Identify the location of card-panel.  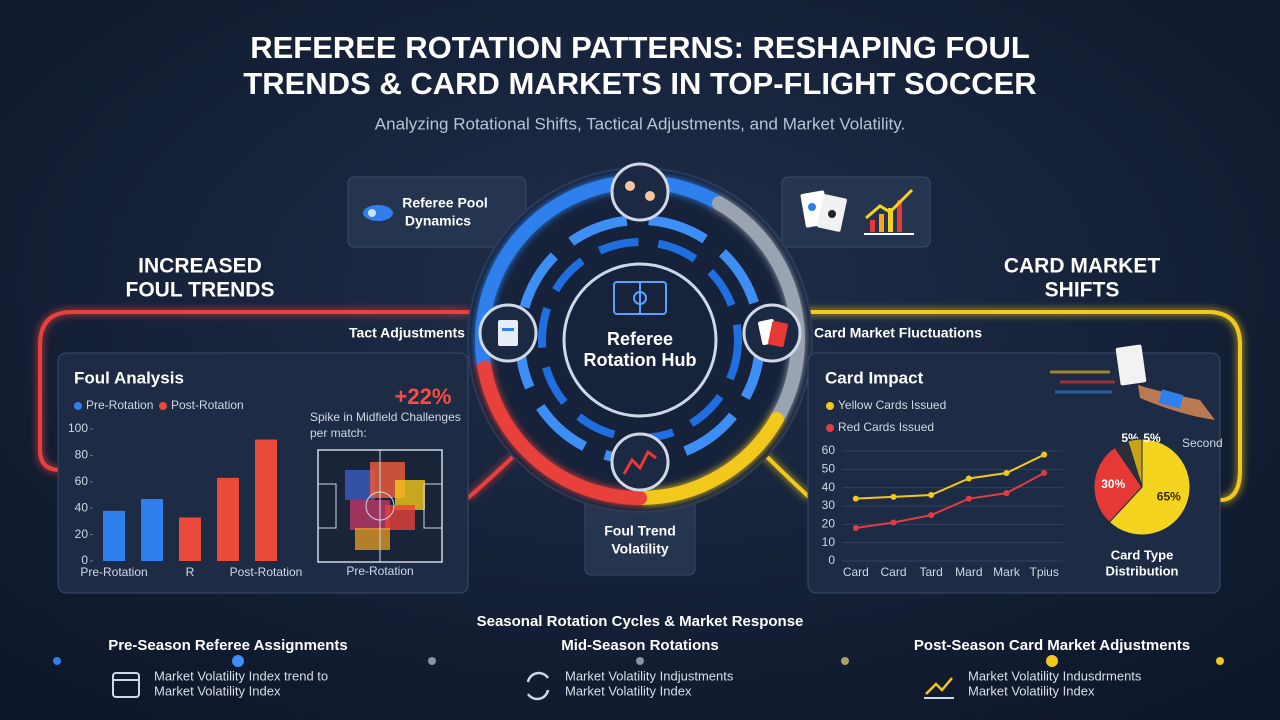
(1014, 473).